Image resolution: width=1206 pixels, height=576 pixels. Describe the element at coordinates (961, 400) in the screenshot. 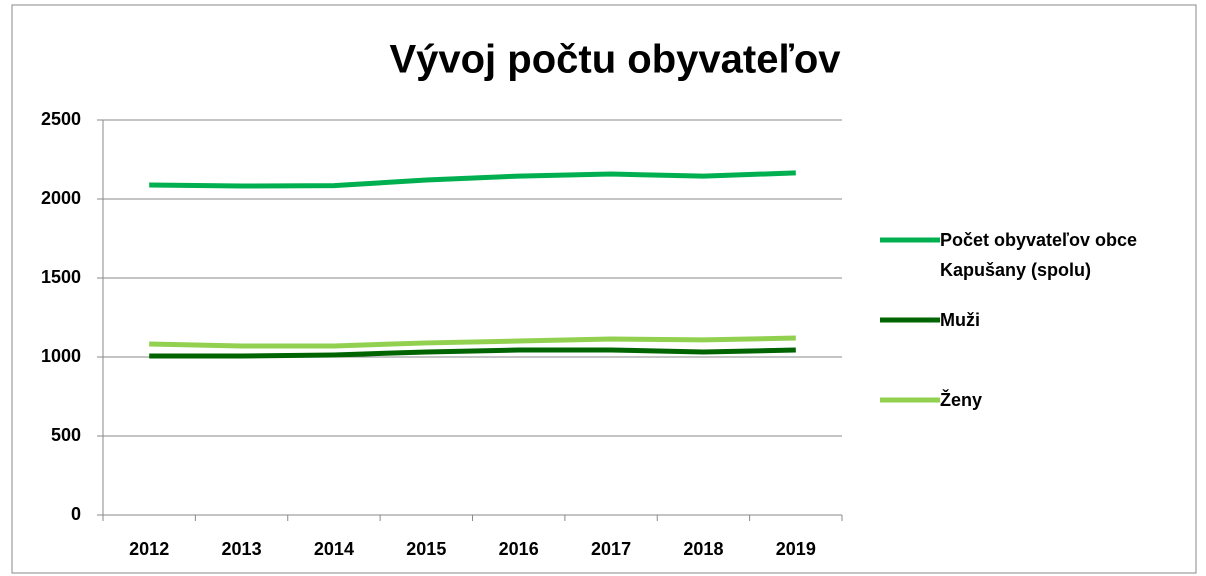

I see `legend-label: Ženy` at that location.